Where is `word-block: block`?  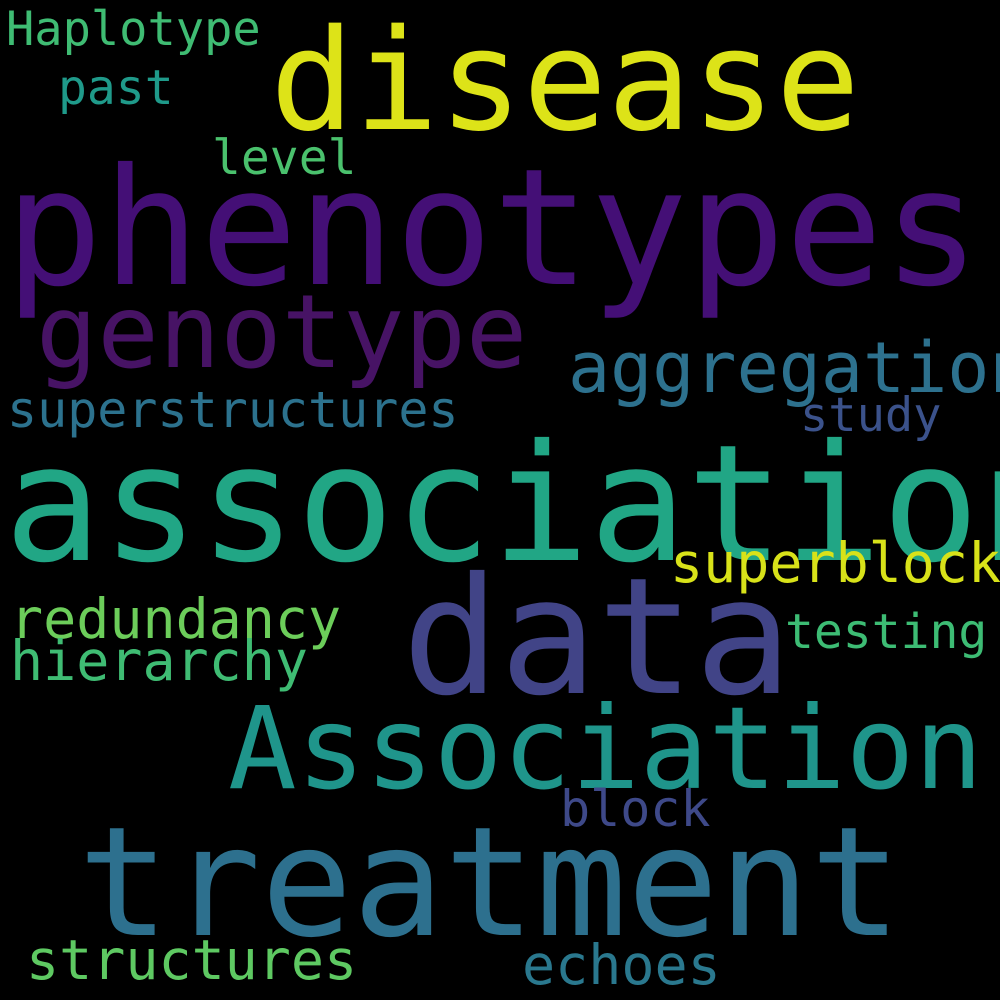
word-block: block is located at coordinates (635, 809).